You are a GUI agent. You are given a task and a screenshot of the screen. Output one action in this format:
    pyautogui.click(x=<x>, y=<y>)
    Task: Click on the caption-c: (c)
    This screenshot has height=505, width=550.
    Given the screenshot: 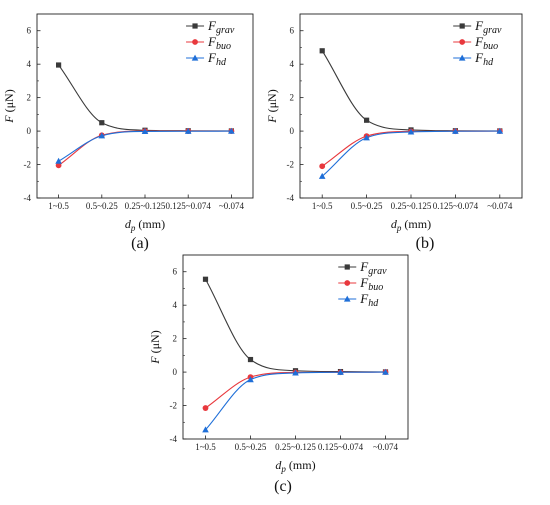 What is the action you would take?
    pyautogui.click(x=283, y=486)
    